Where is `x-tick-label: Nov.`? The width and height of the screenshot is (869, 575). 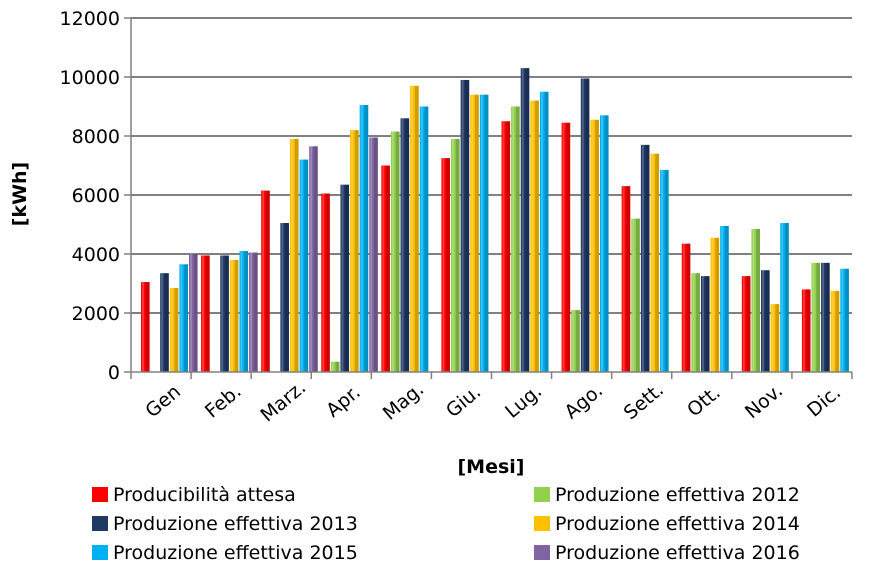
x-tick-label: Nov. is located at coordinates (764, 402).